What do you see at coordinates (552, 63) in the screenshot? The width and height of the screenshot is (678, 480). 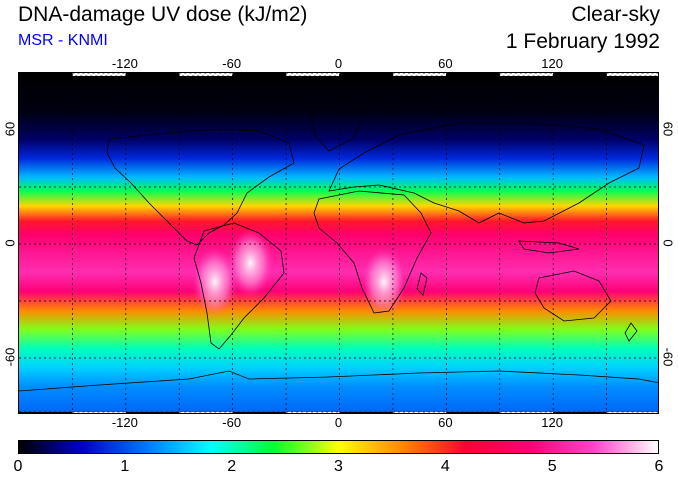 I see `lon-tick-top: 120` at bounding box center [552, 63].